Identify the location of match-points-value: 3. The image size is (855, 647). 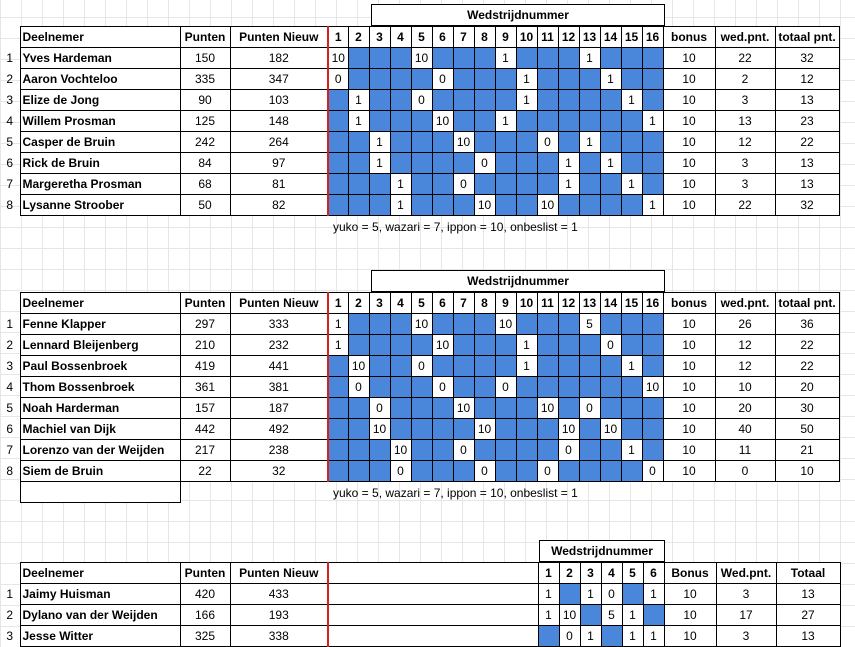
(746, 594).